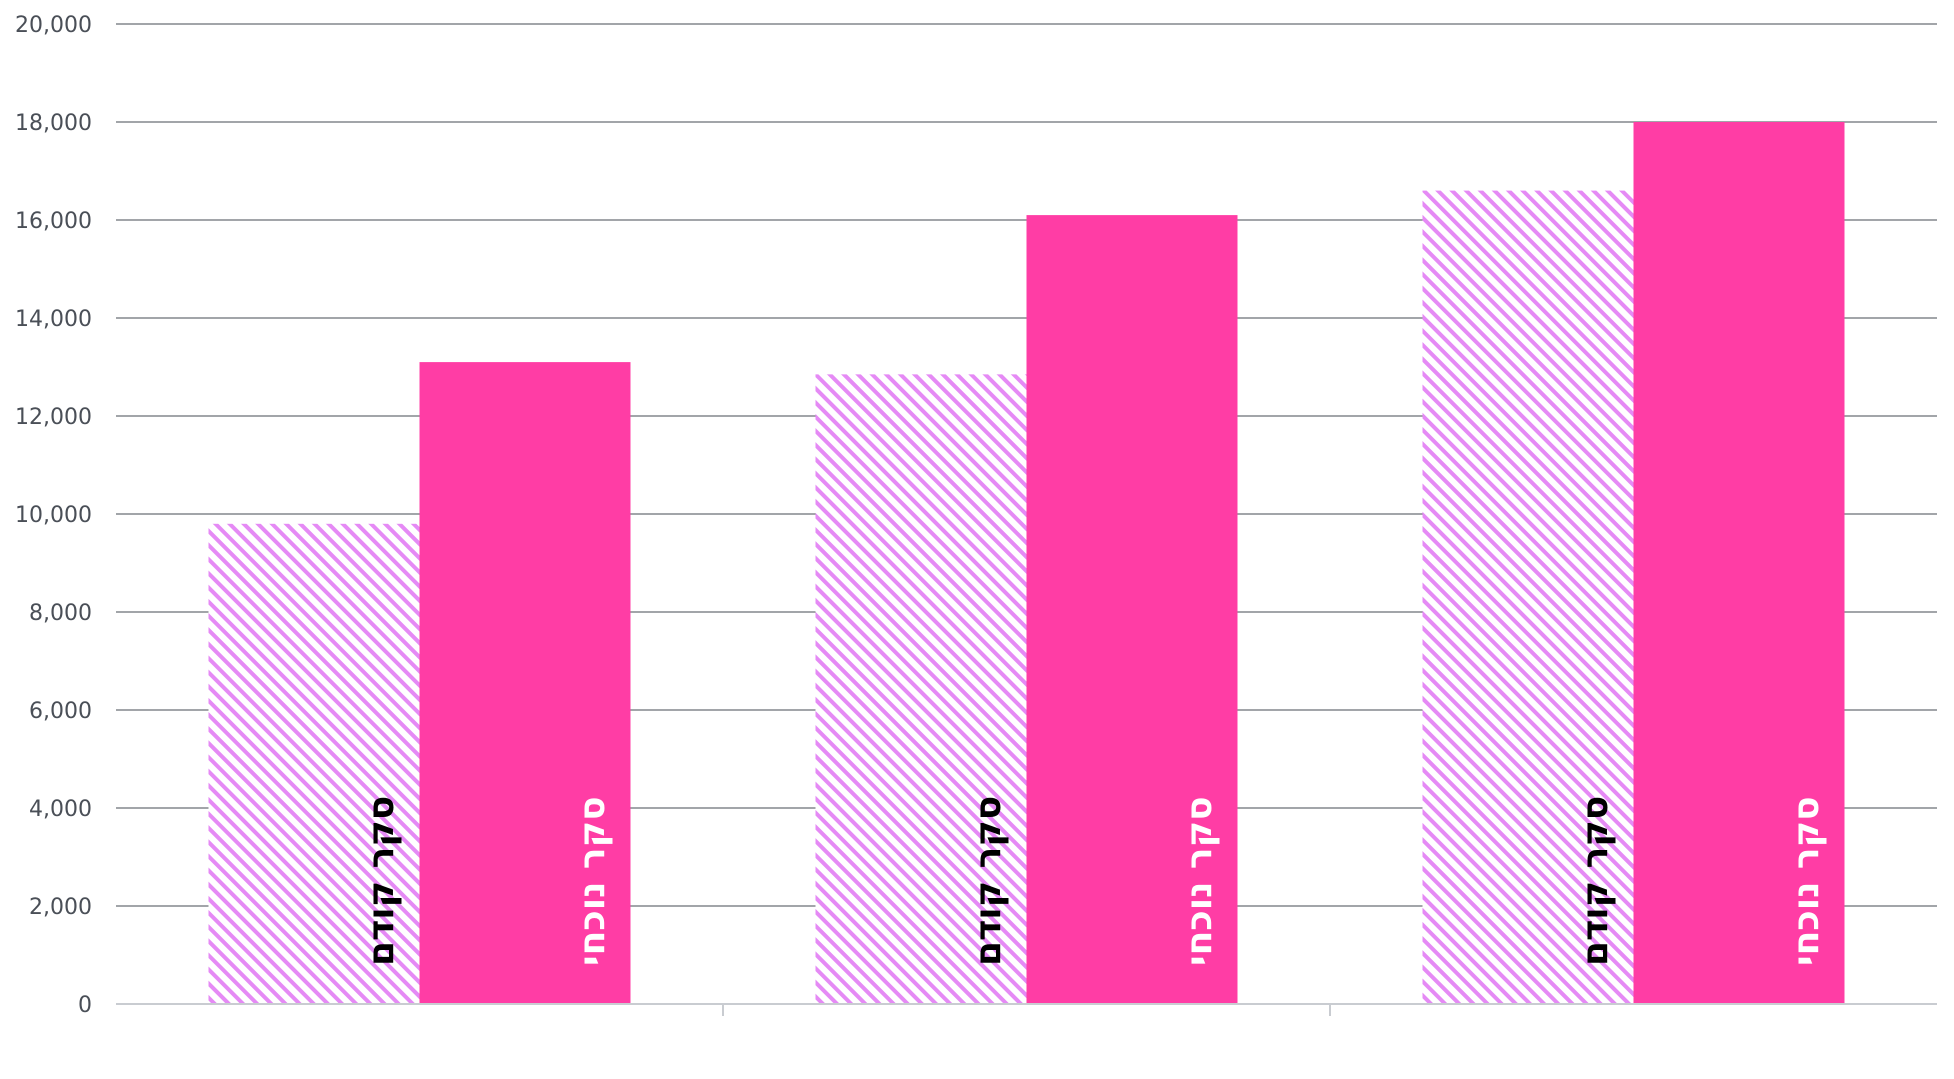 This screenshot has height=1079, width=1954. Describe the element at coordinates (53, 123) in the screenshot. I see `y-tick-label: 18,000` at that location.